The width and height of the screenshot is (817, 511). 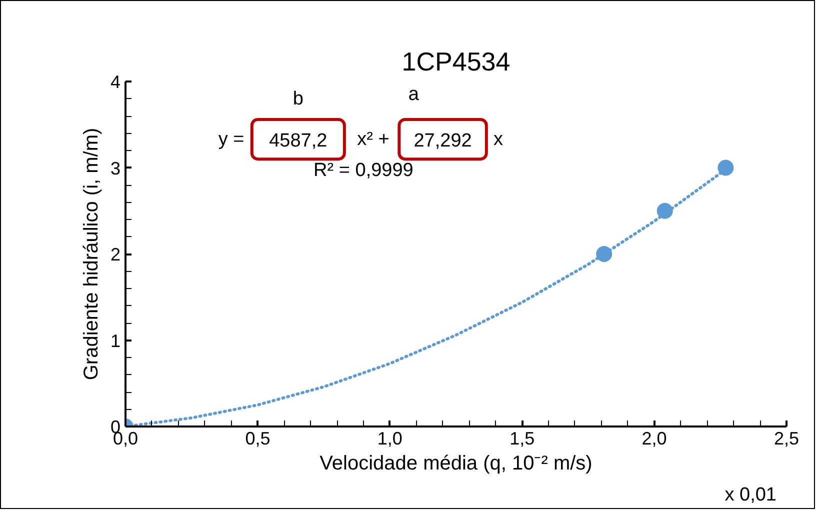 What do you see at coordinates (115, 82) in the screenshot?
I see `y-tick-label: 4` at bounding box center [115, 82].